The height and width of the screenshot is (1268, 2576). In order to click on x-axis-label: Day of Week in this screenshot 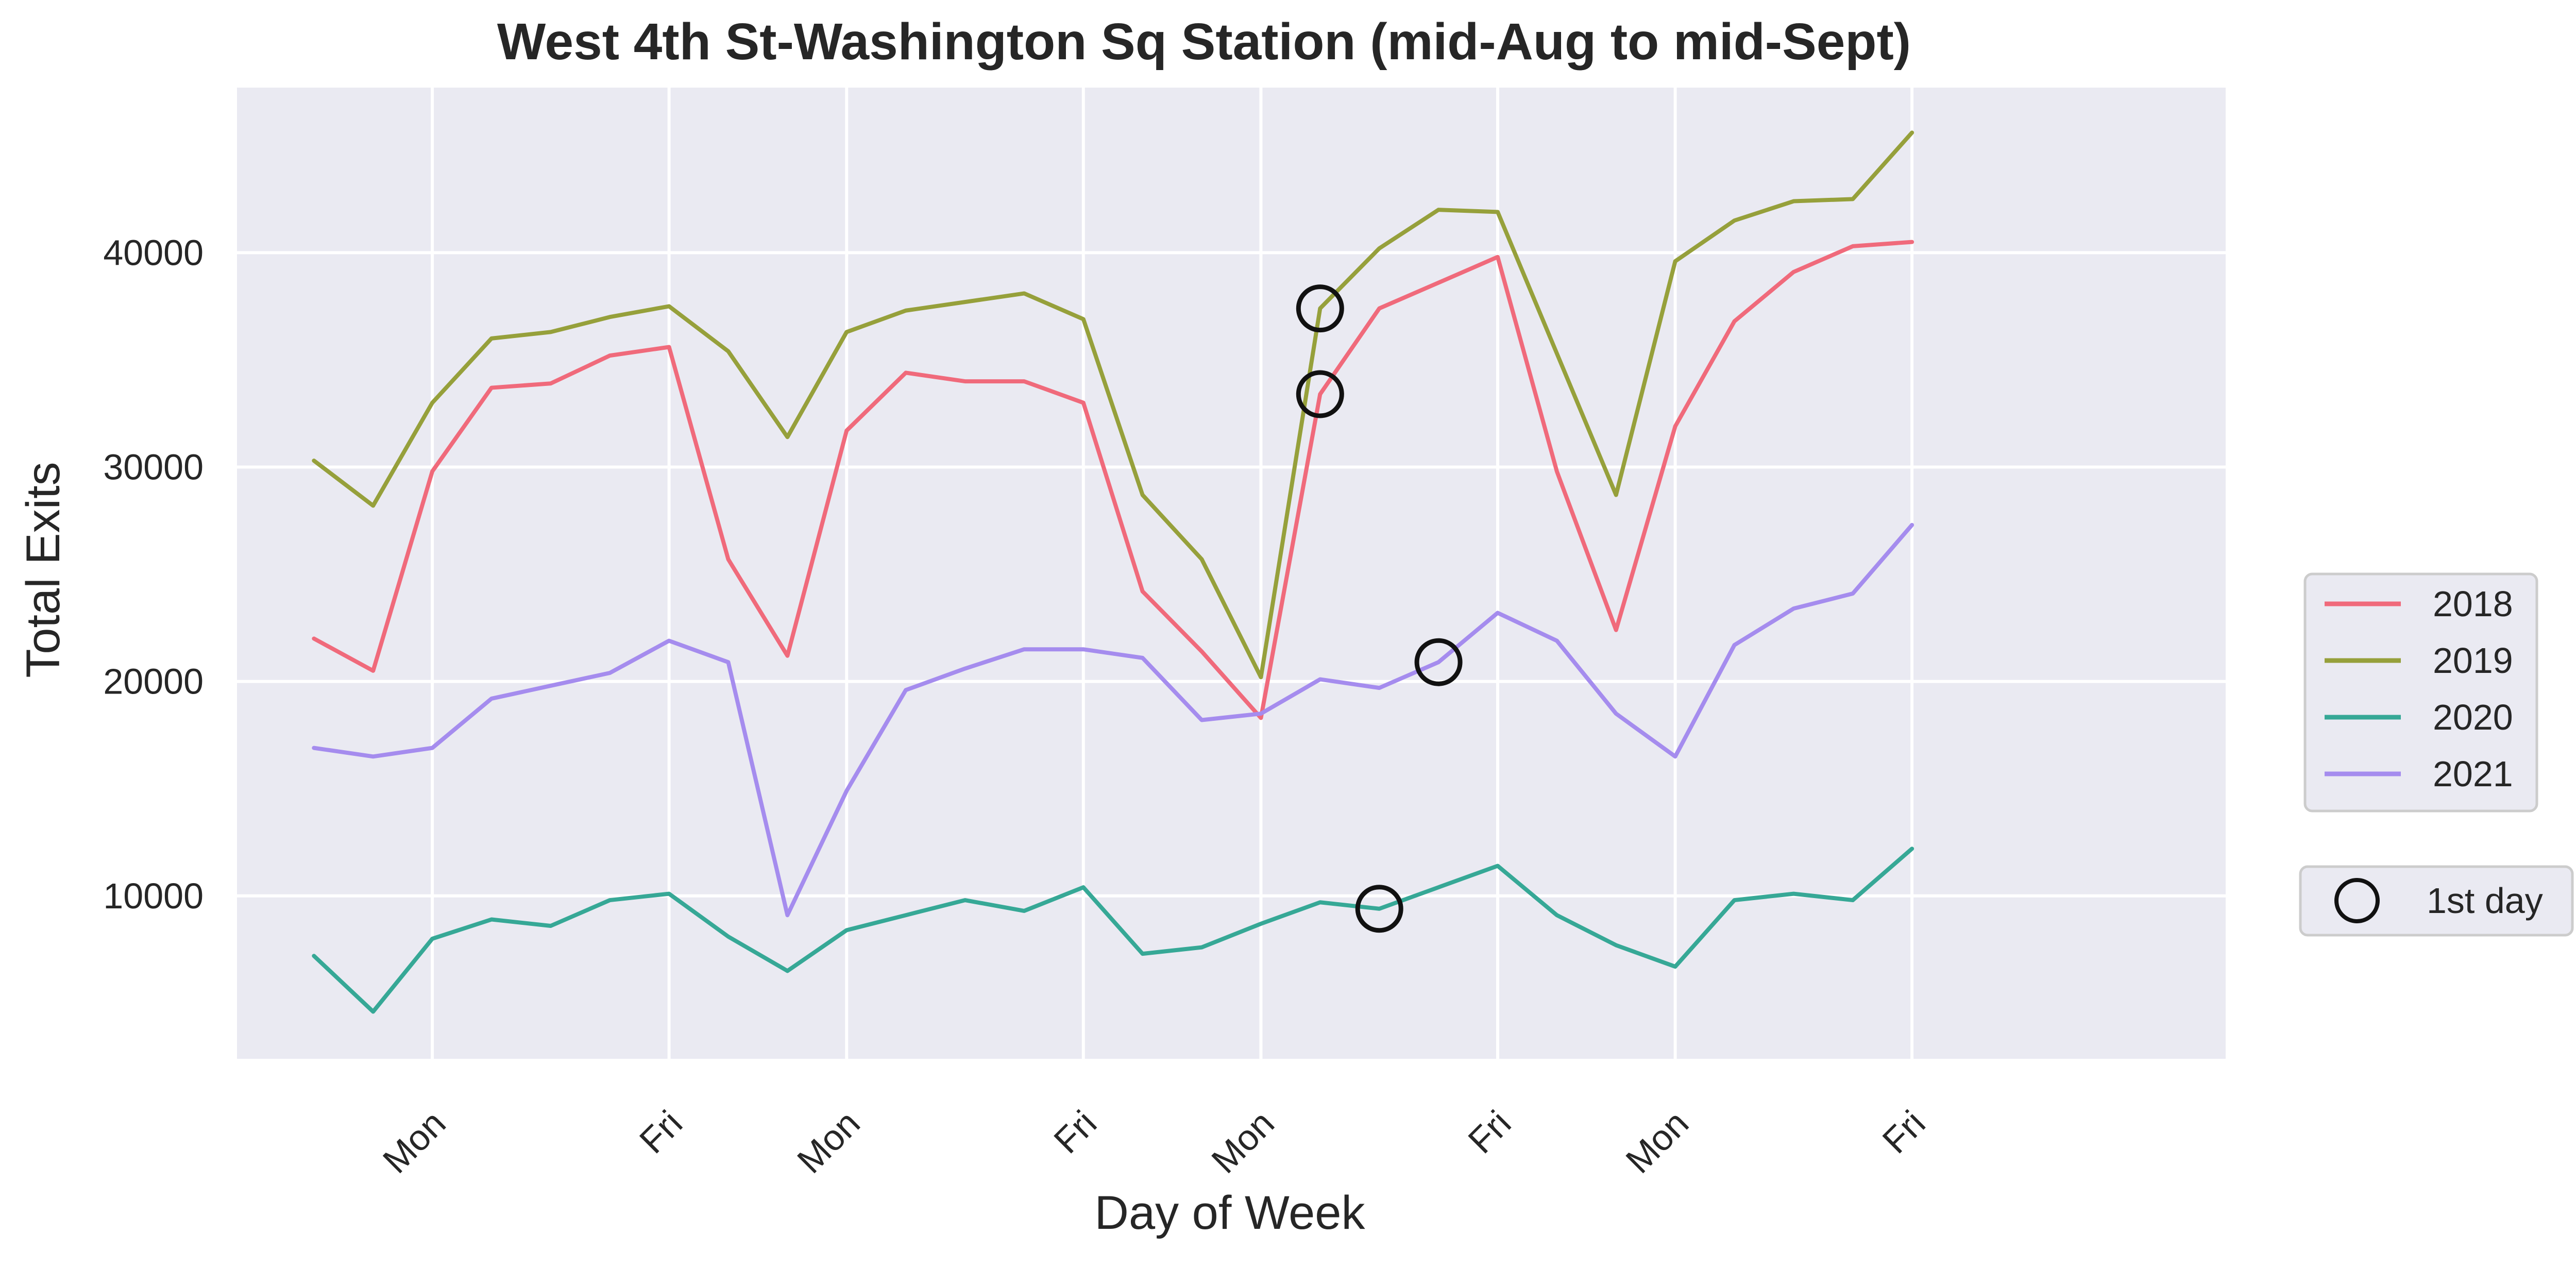, I will do `click(1230, 1213)`.